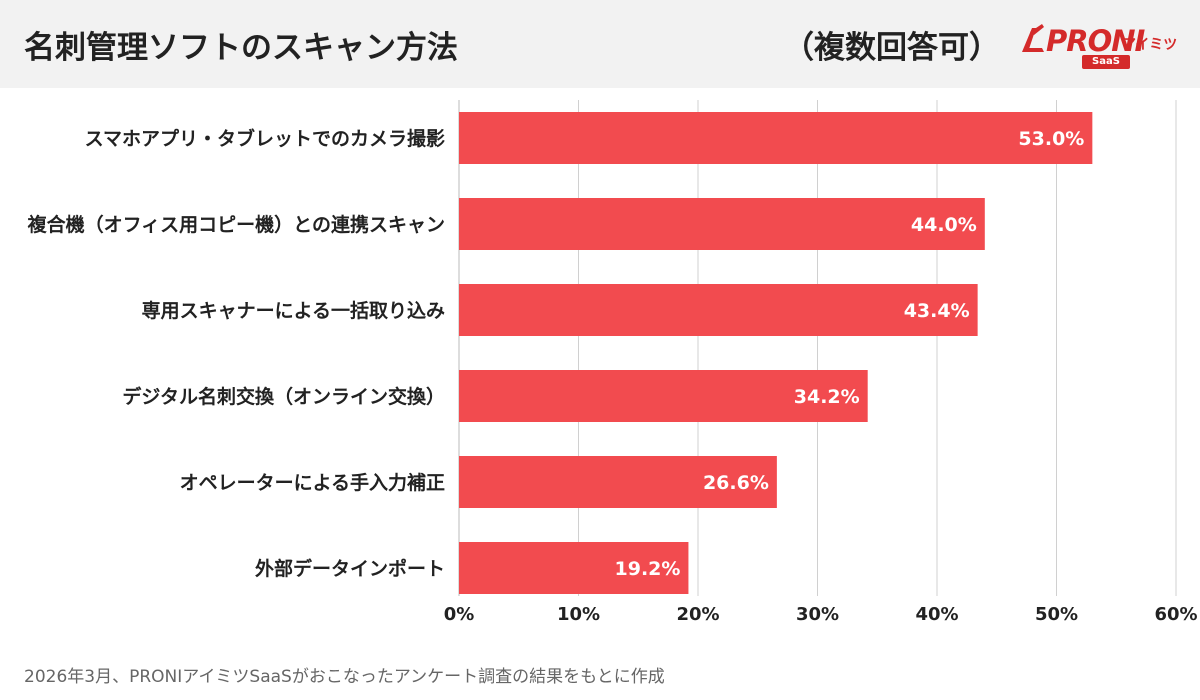 The width and height of the screenshot is (1200, 700). What do you see at coordinates (1106, 62) in the screenshot?
I see `logo-badge: SaaS` at bounding box center [1106, 62].